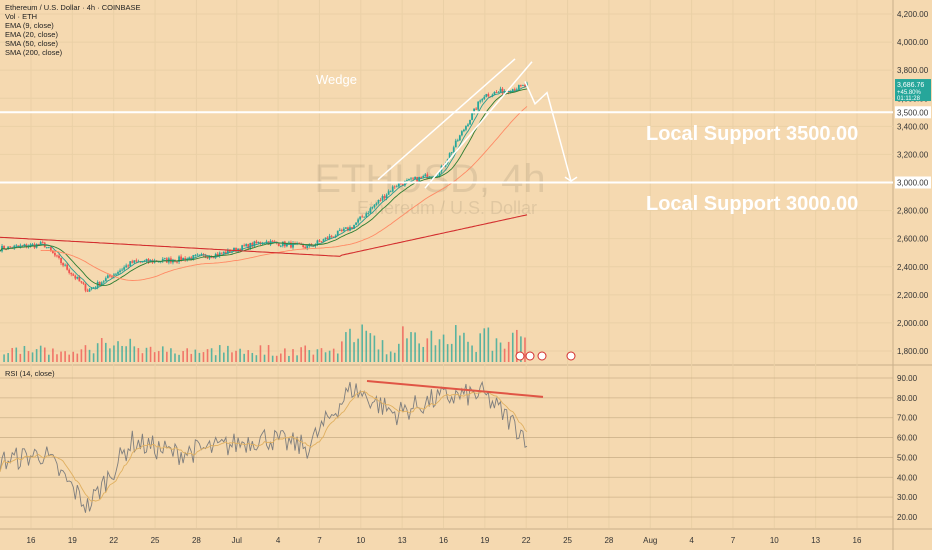 The height and width of the screenshot is (550, 932). Describe the element at coordinates (21, 16) in the screenshot. I see `indicator-vol: Vol · ETH` at that location.